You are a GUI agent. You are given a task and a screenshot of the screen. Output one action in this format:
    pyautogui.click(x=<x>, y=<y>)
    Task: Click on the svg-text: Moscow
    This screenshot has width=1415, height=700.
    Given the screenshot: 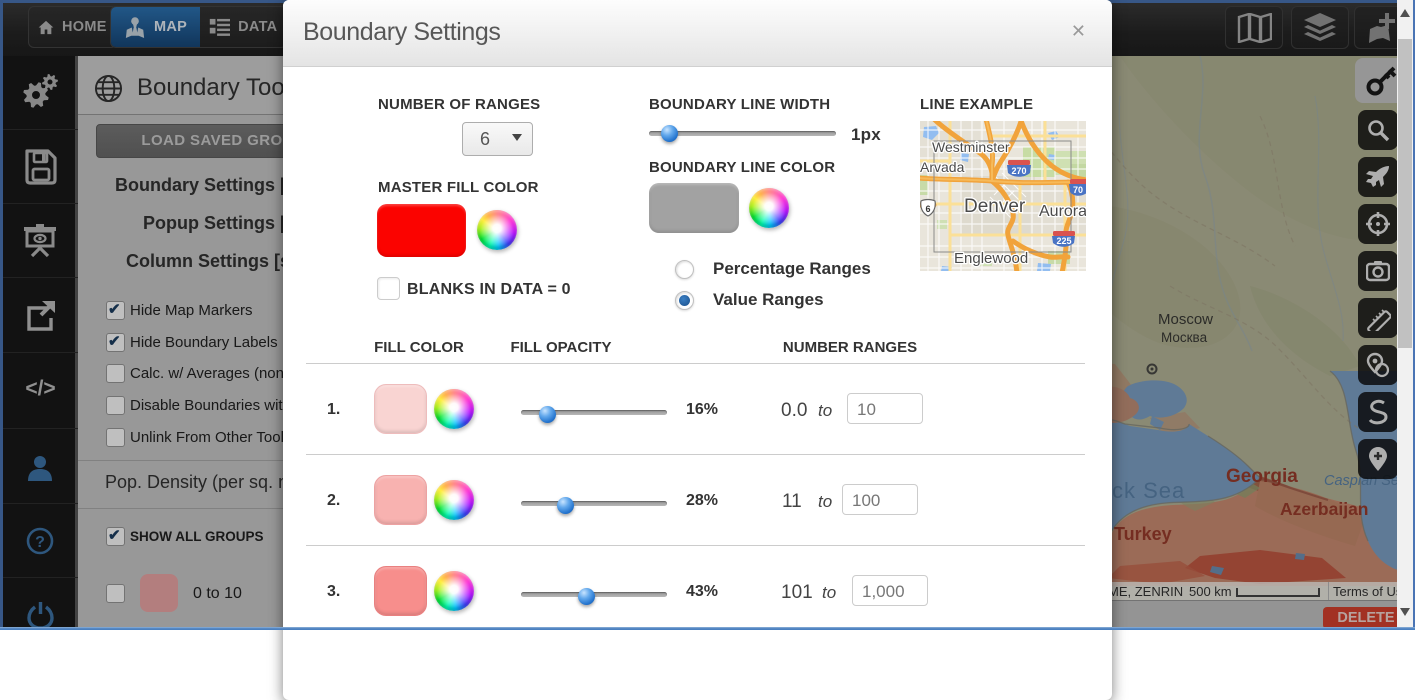 What is the action you would take?
    pyautogui.click(x=1185, y=319)
    